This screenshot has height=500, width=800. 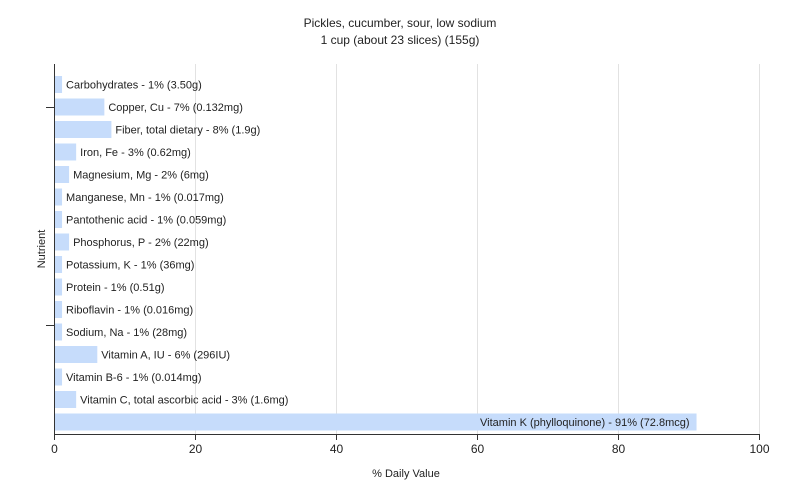 What do you see at coordinates (134, 378) in the screenshot?
I see `bar-label-13: Vitamin B-6 - 1% (0.014mg)` at bounding box center [134, 378].